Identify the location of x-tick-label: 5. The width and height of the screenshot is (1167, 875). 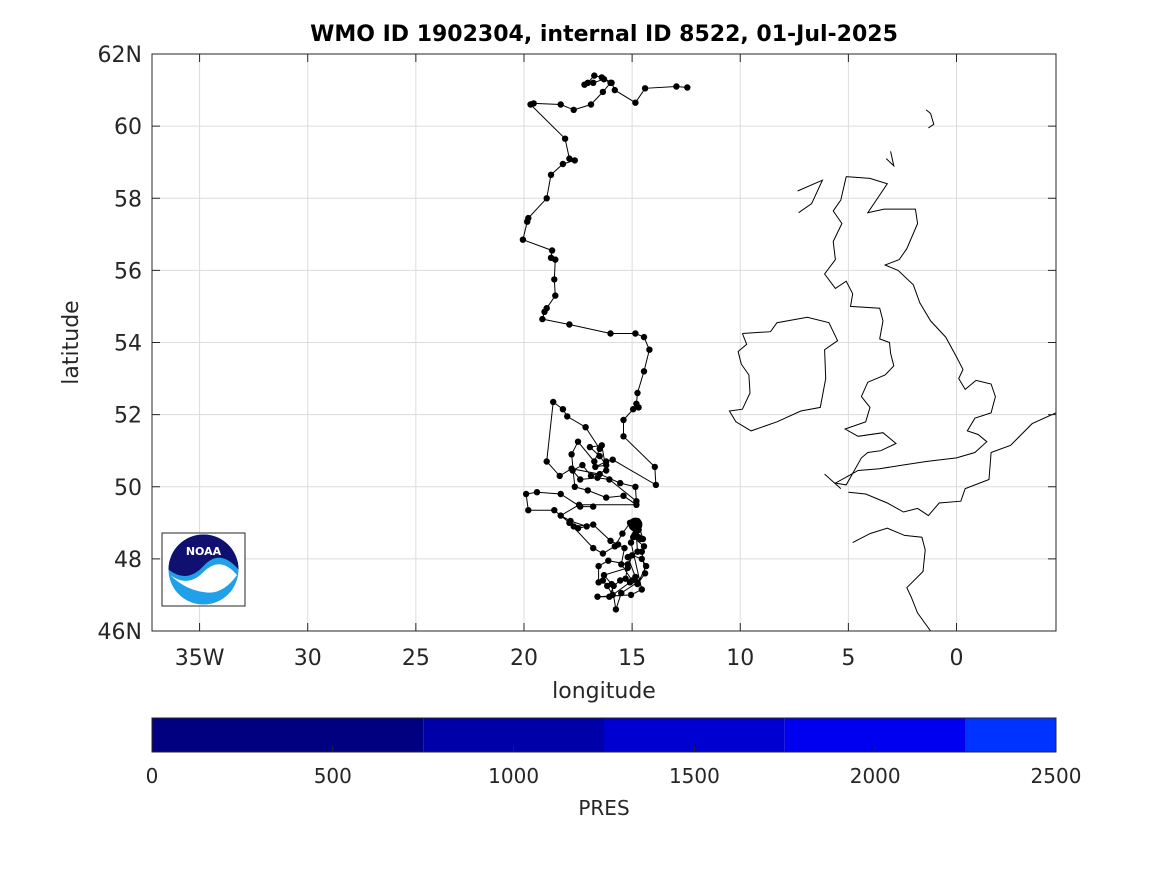
(848, 658).